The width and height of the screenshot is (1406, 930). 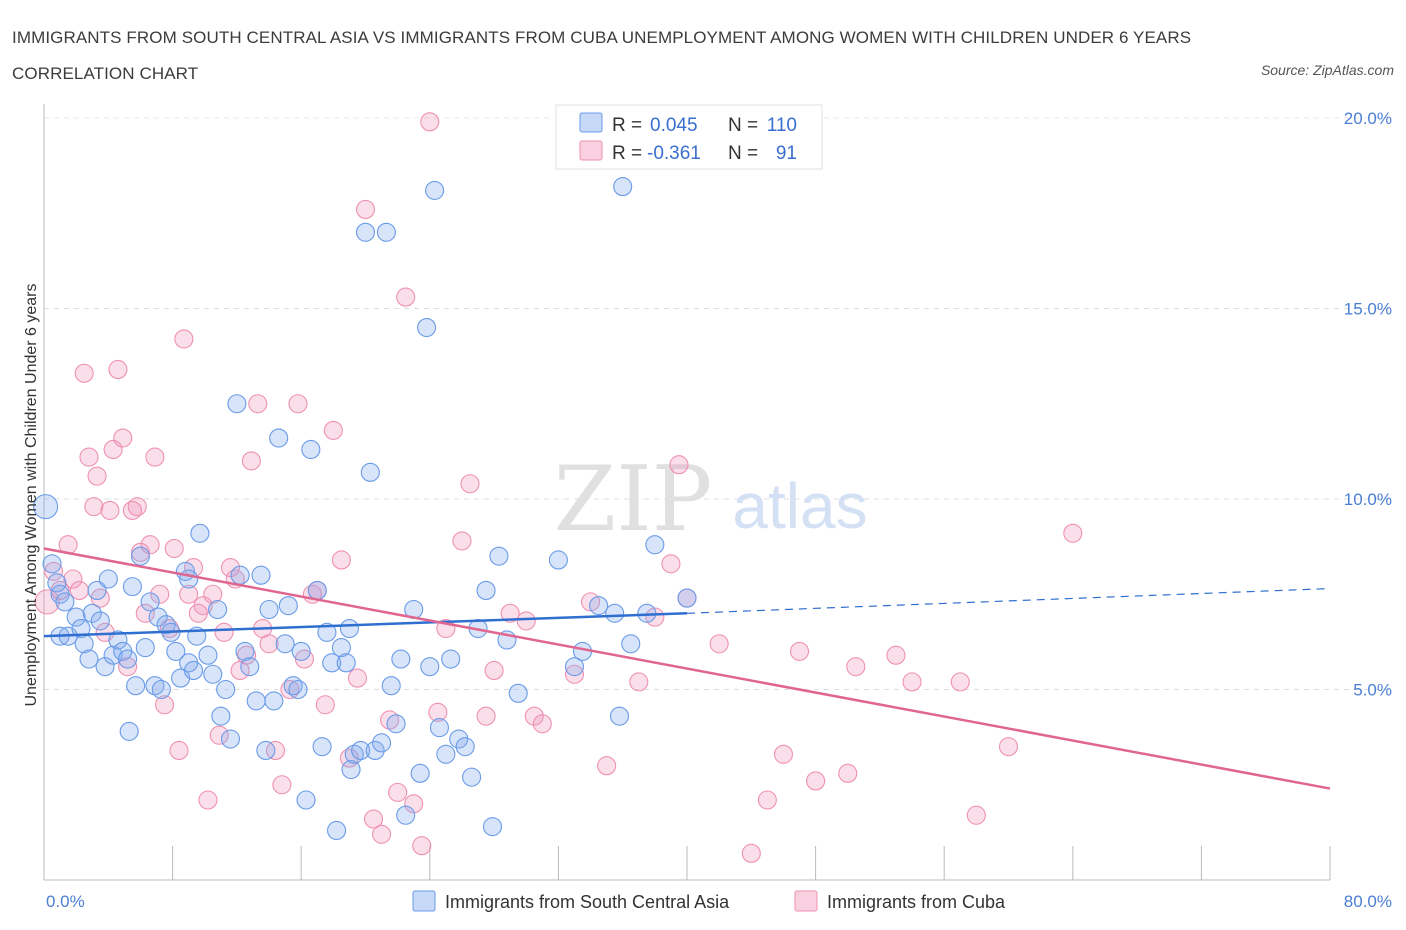 I want to click on trend-extension-south-central-asia, so click(x=1008, y=600).